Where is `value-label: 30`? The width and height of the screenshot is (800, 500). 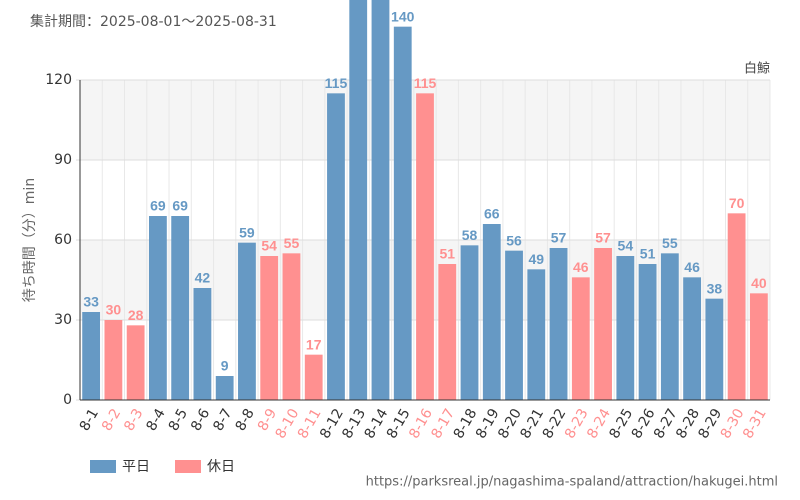 value-label: 30 is located at coordinates (114, 310).